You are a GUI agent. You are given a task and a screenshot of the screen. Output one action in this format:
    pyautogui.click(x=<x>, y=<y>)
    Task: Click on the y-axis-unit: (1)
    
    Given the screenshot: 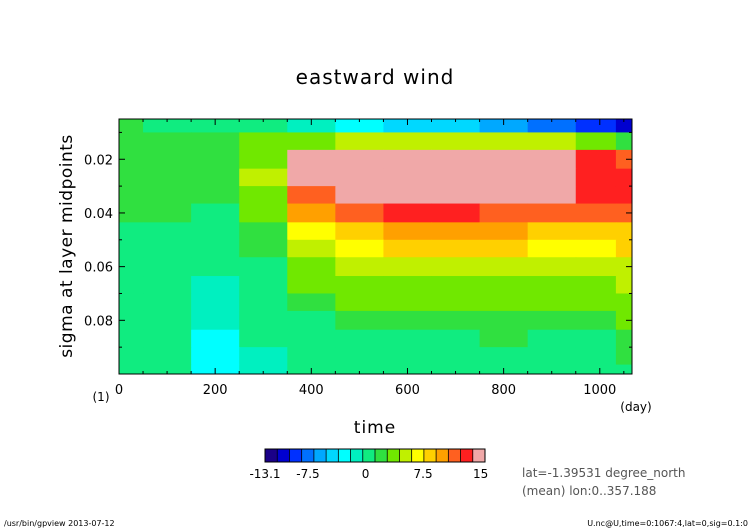 What is the action you would take?
    pyautogui.click(x=101, y=397)
    